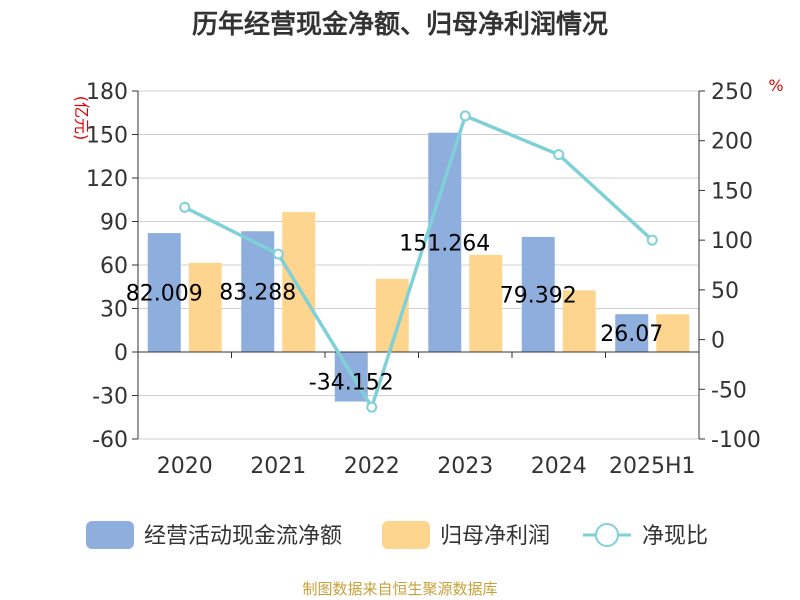 The image size is (800, 600). What do you see at coordinates (732, 191) in the screenshot?
I see `right-axis-tick-label: 150` at bounding box center [732, 191].